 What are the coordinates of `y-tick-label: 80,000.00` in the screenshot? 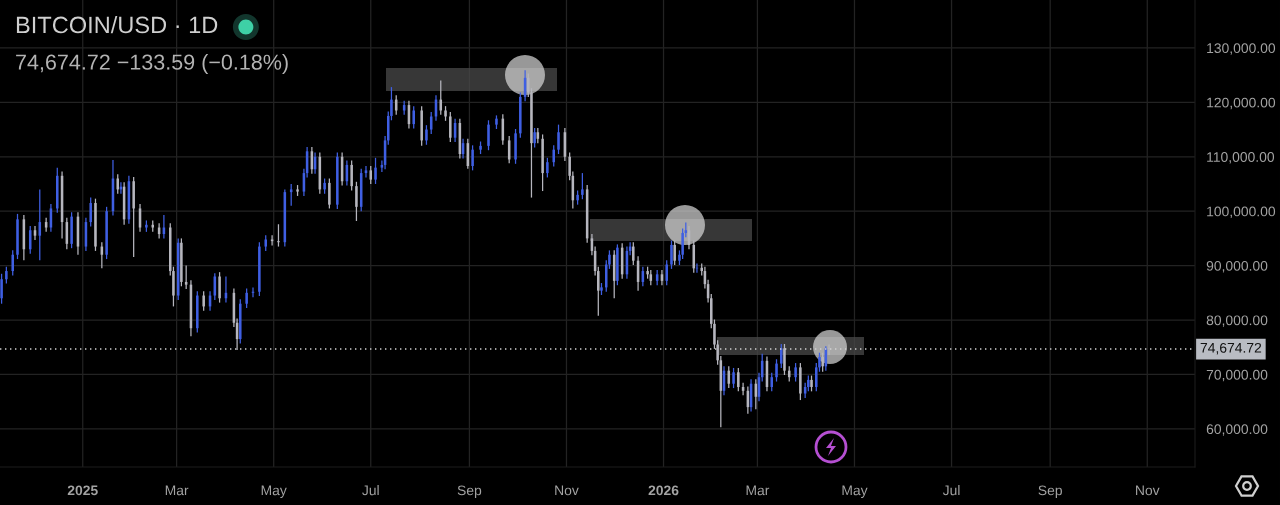 It's located at (1237, 321).